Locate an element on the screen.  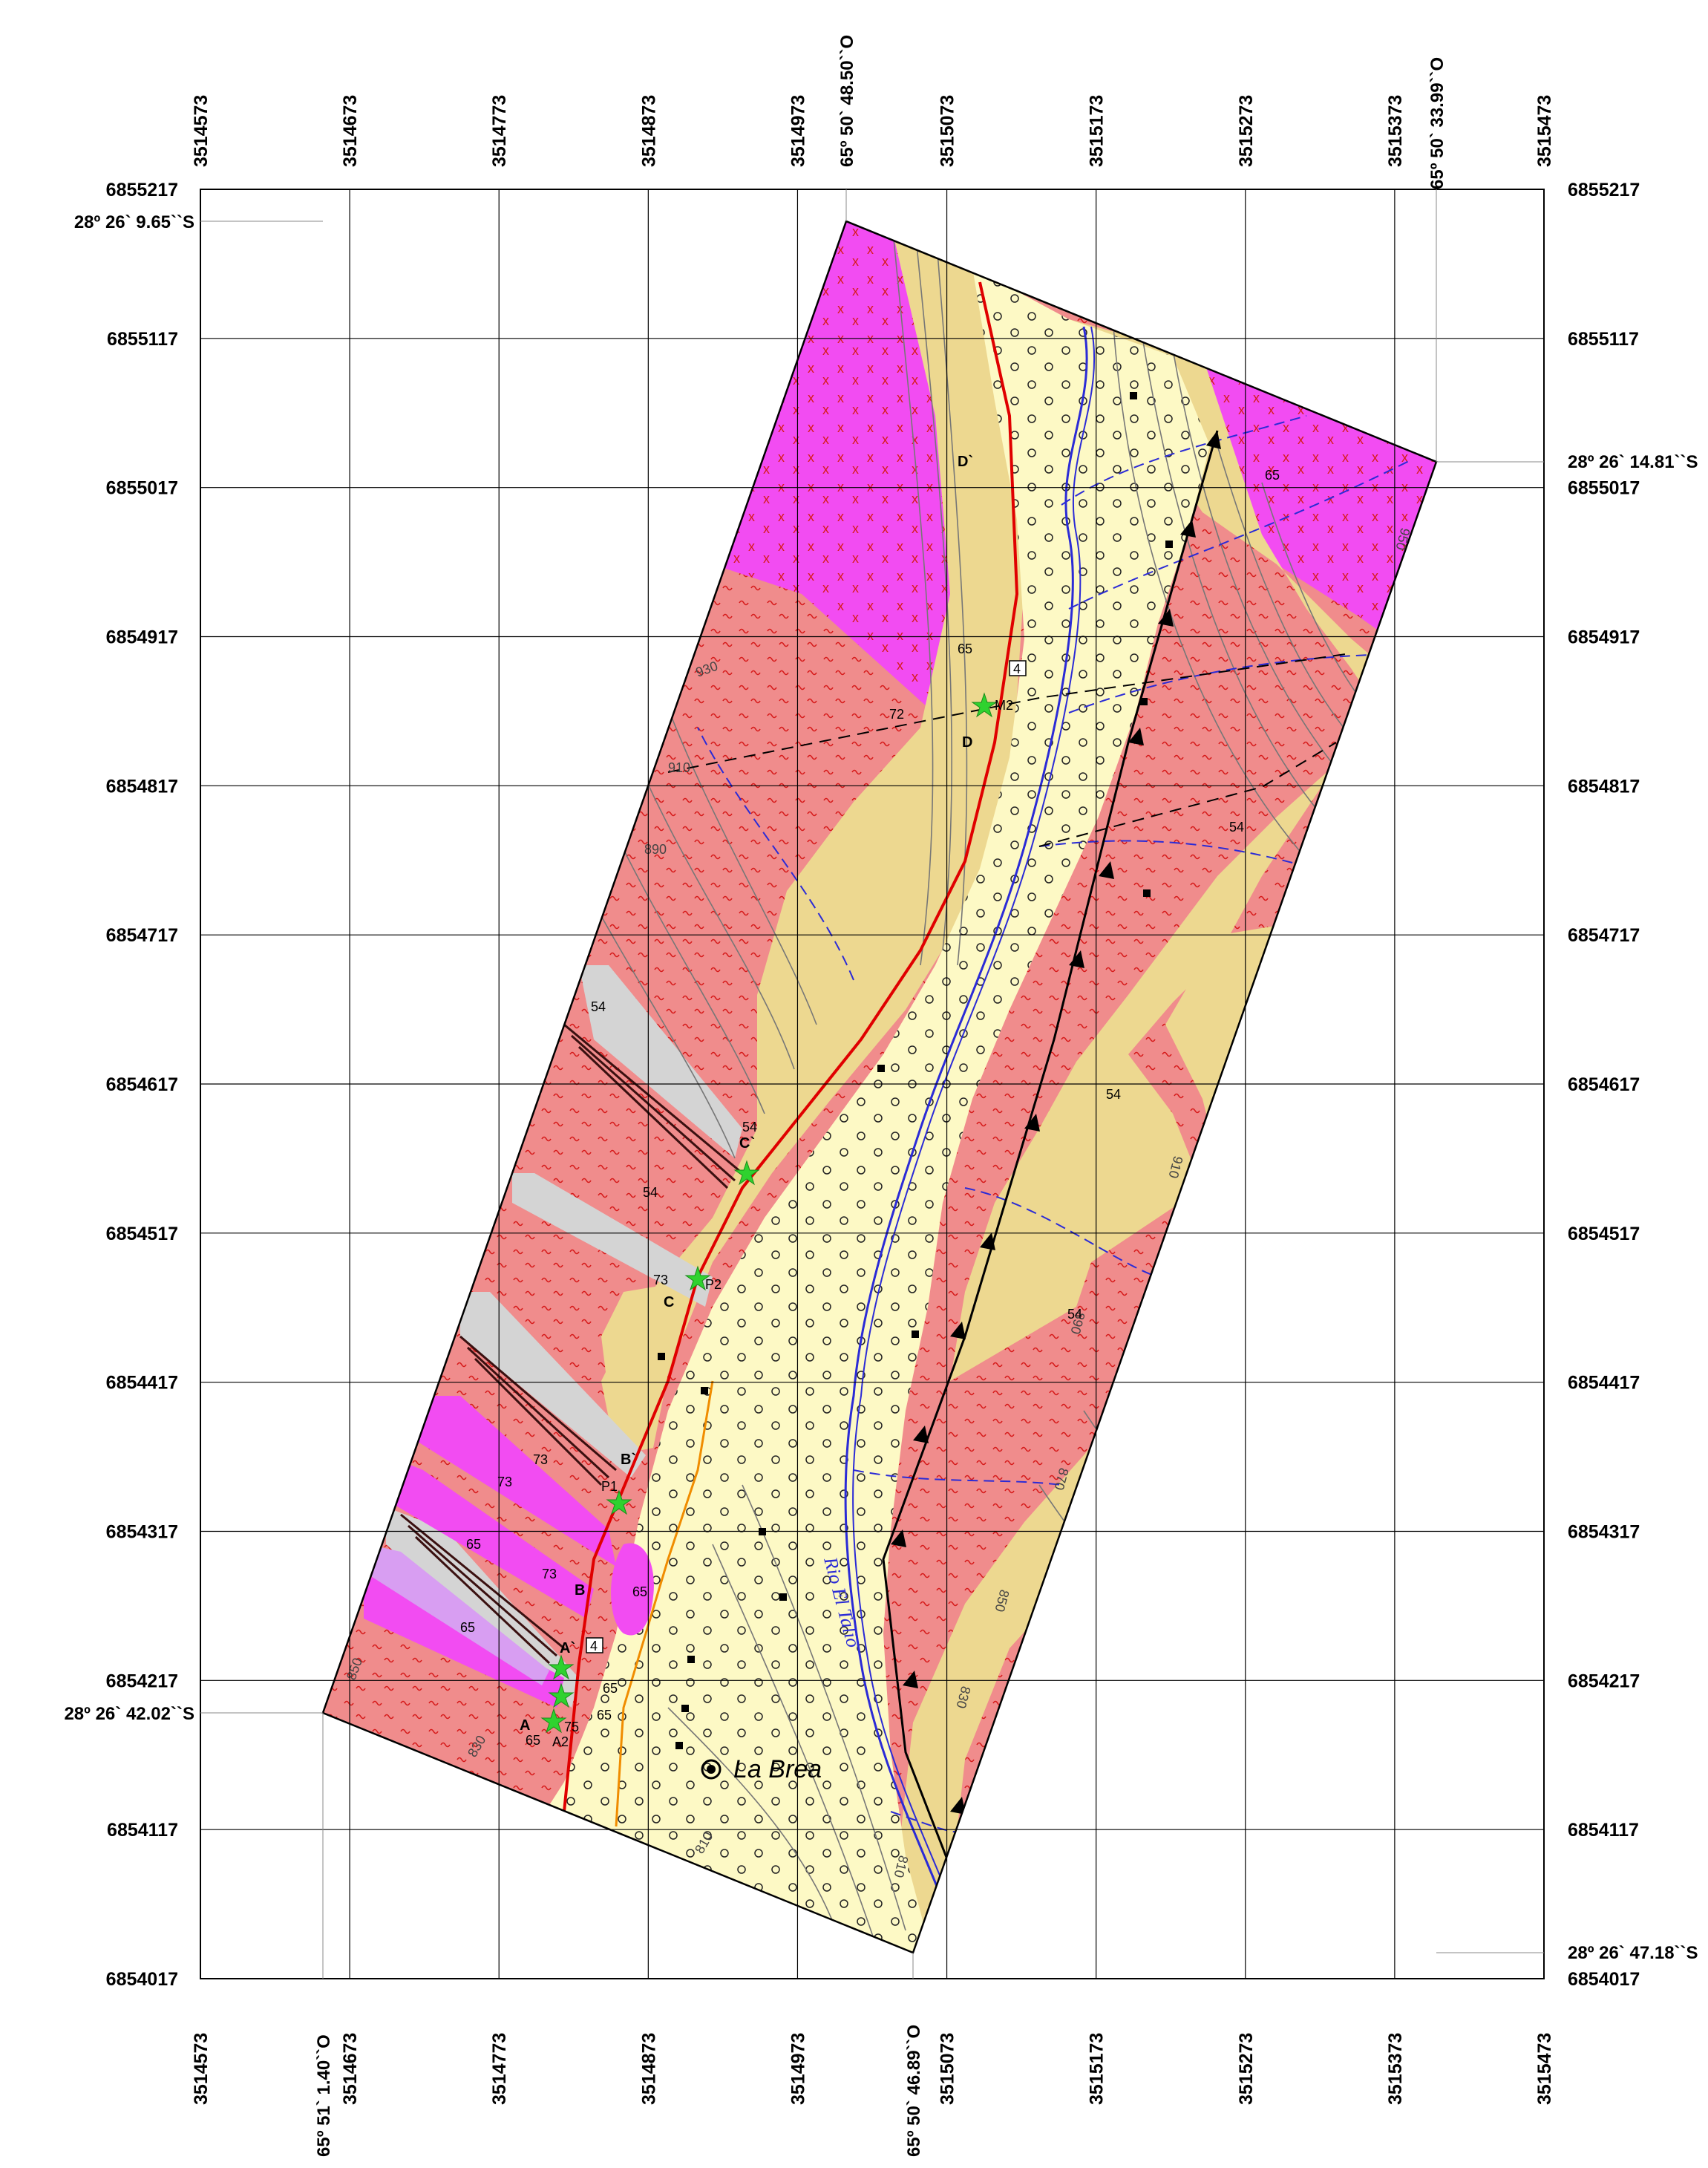
right-northing-label: 6854017 is located at coordinates (1604, 1979).